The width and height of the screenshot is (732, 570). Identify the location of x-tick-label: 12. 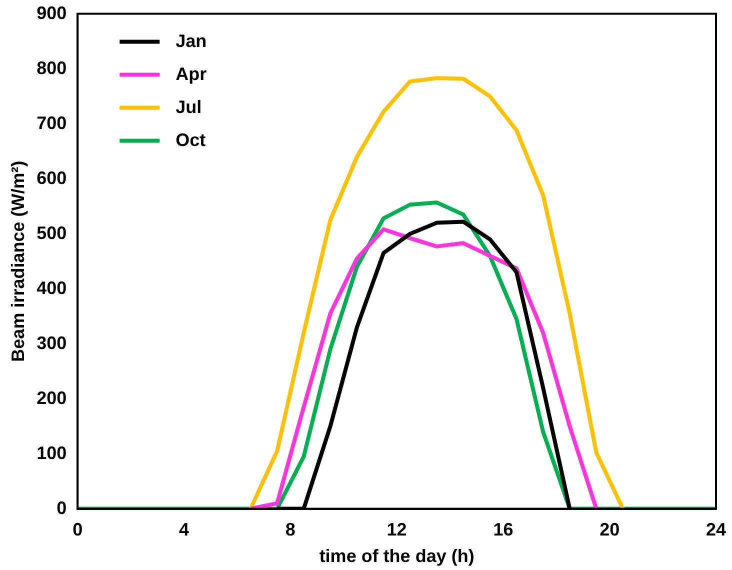
(396, 530).